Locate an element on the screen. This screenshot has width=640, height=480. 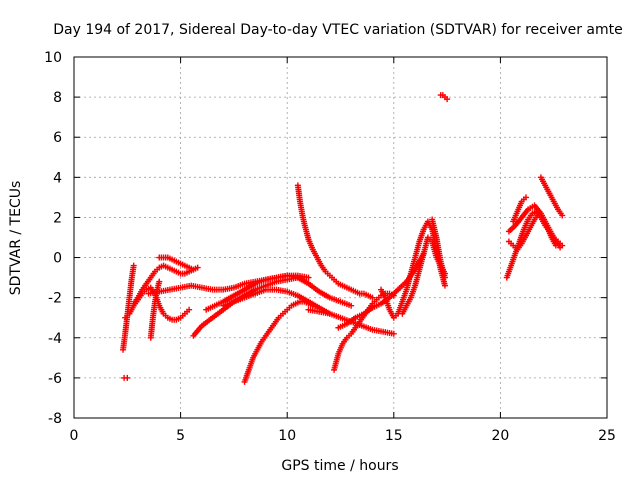
y-tick-label: -8 is located at coordinates (55, 419).